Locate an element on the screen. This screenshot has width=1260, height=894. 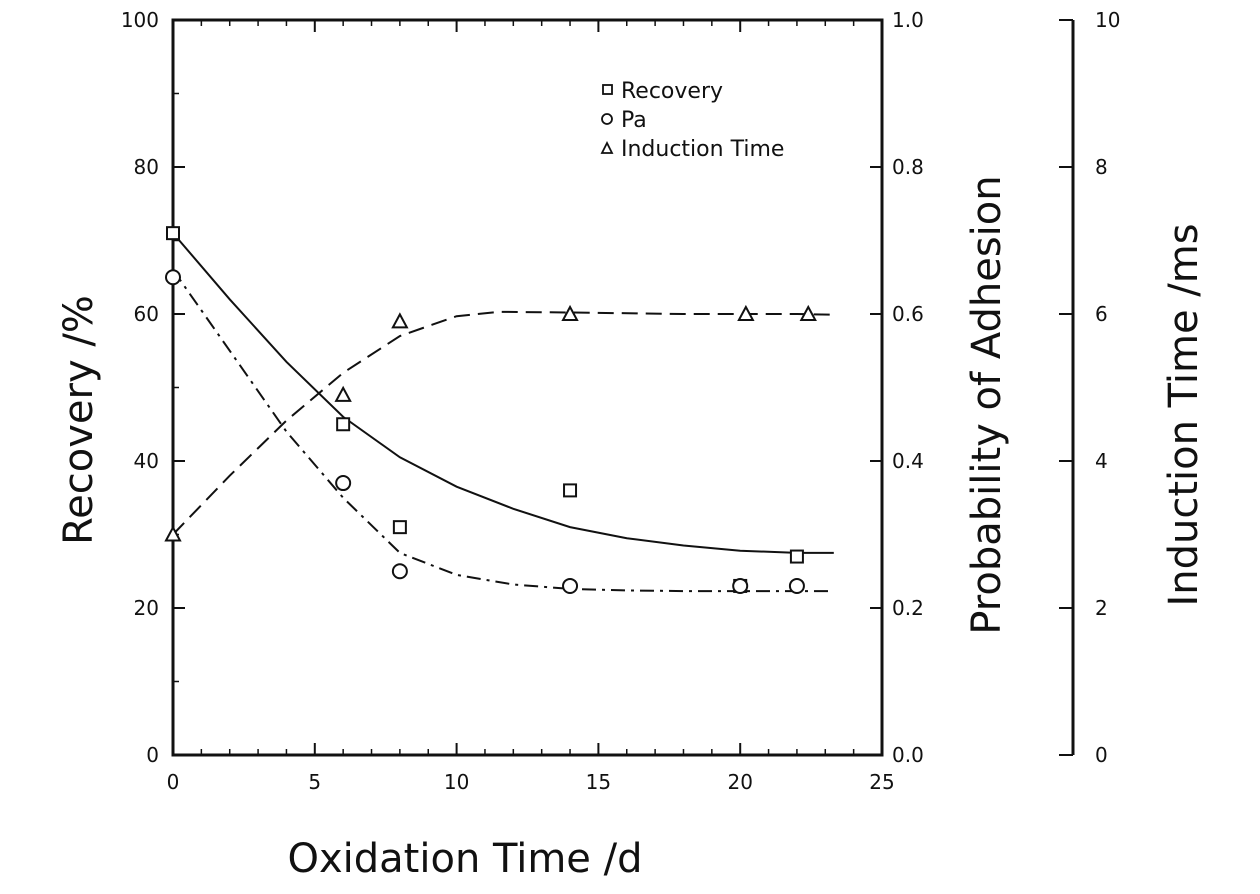
legend-pa-label: Pa is located at coordinates (634, 120).